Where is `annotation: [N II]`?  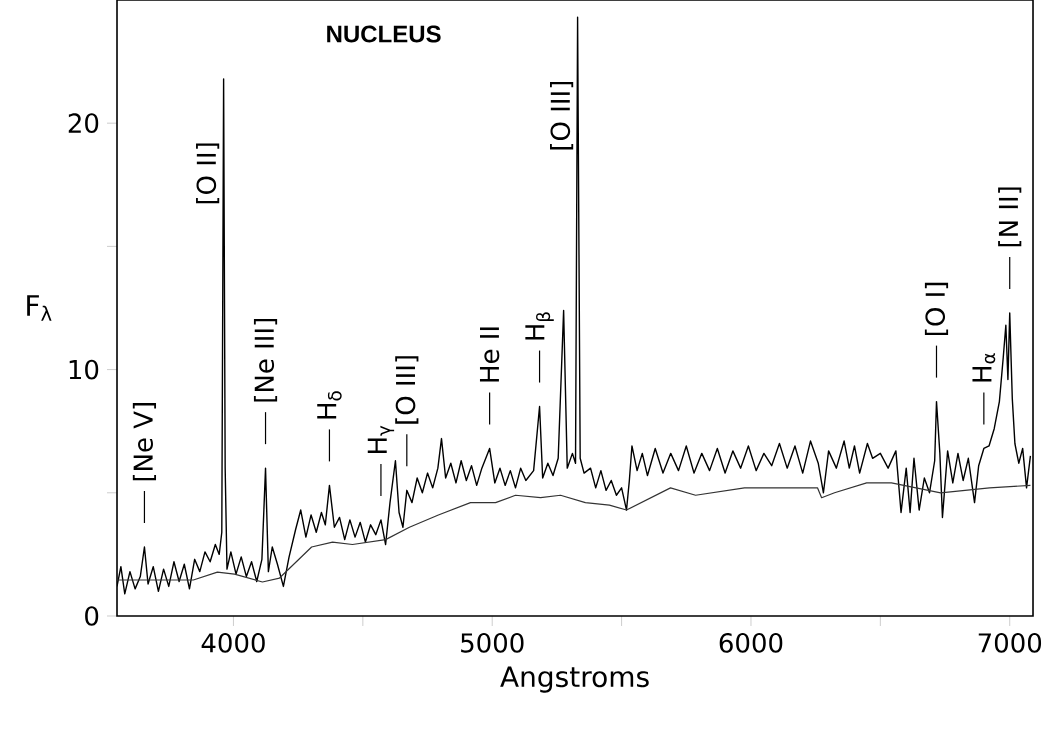
annotation: [N II] is located at coordinates (1010, 217).